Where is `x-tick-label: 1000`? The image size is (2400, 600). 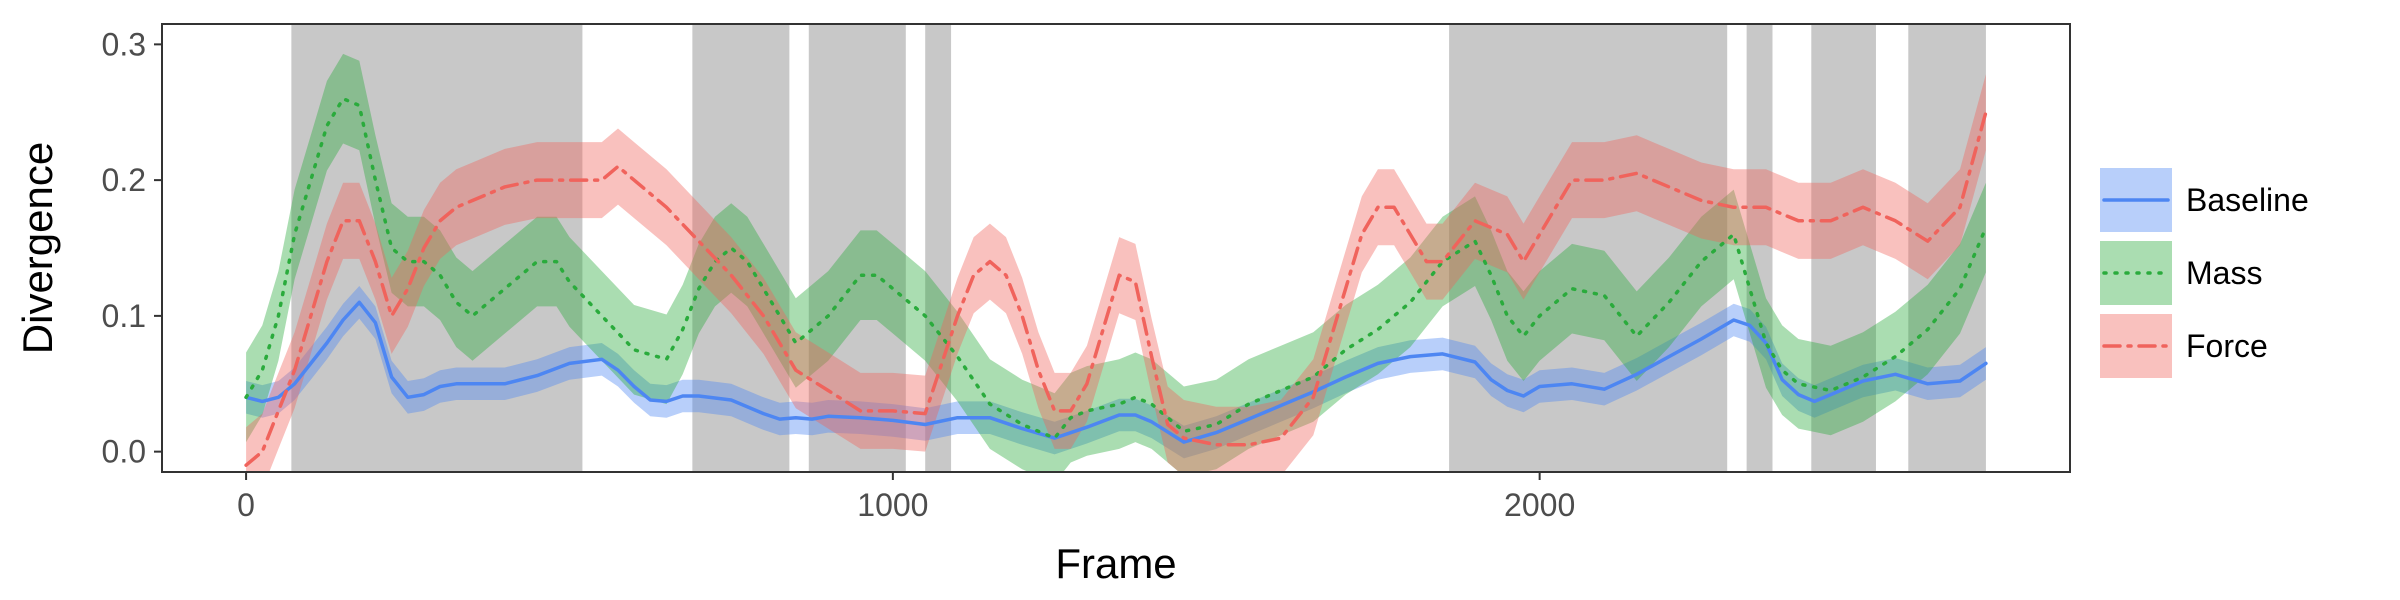 x-tick-label: 1000 is located at coordinates (892, 505).